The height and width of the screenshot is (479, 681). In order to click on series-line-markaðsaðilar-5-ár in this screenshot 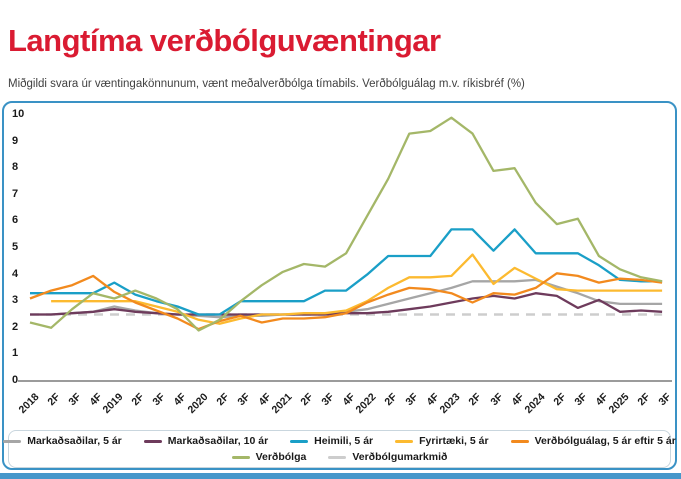, I will do `click(346, 298)`.